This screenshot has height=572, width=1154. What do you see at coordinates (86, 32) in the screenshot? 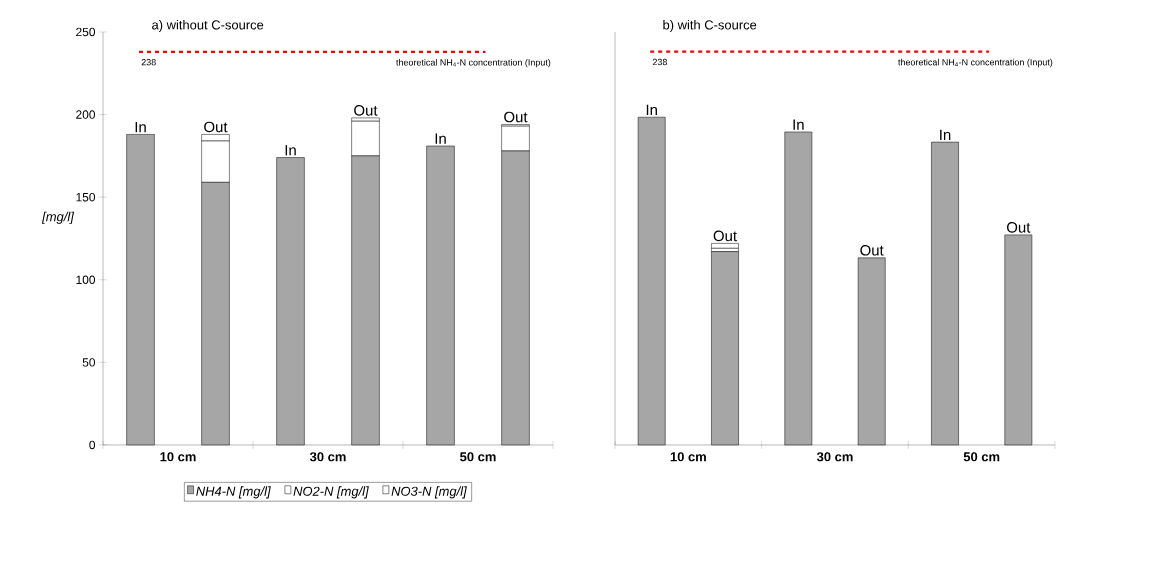
I see `y-tick-label: 250` at bounding box center [86, 32].